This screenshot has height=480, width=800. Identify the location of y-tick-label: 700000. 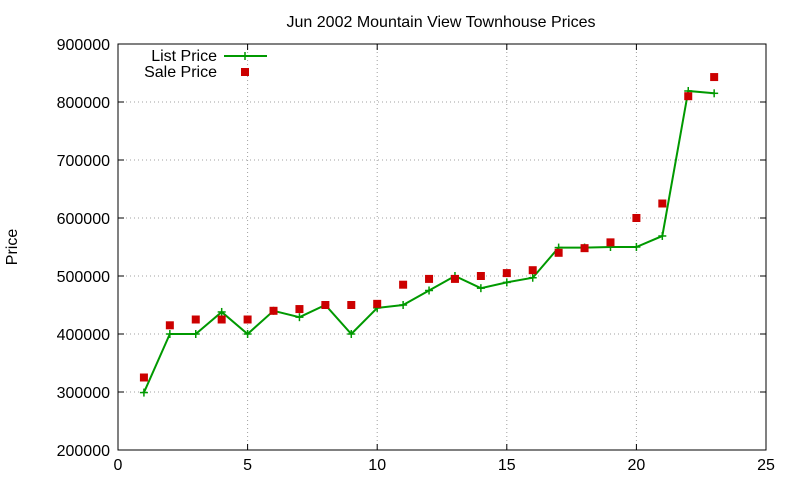
(83, 161).